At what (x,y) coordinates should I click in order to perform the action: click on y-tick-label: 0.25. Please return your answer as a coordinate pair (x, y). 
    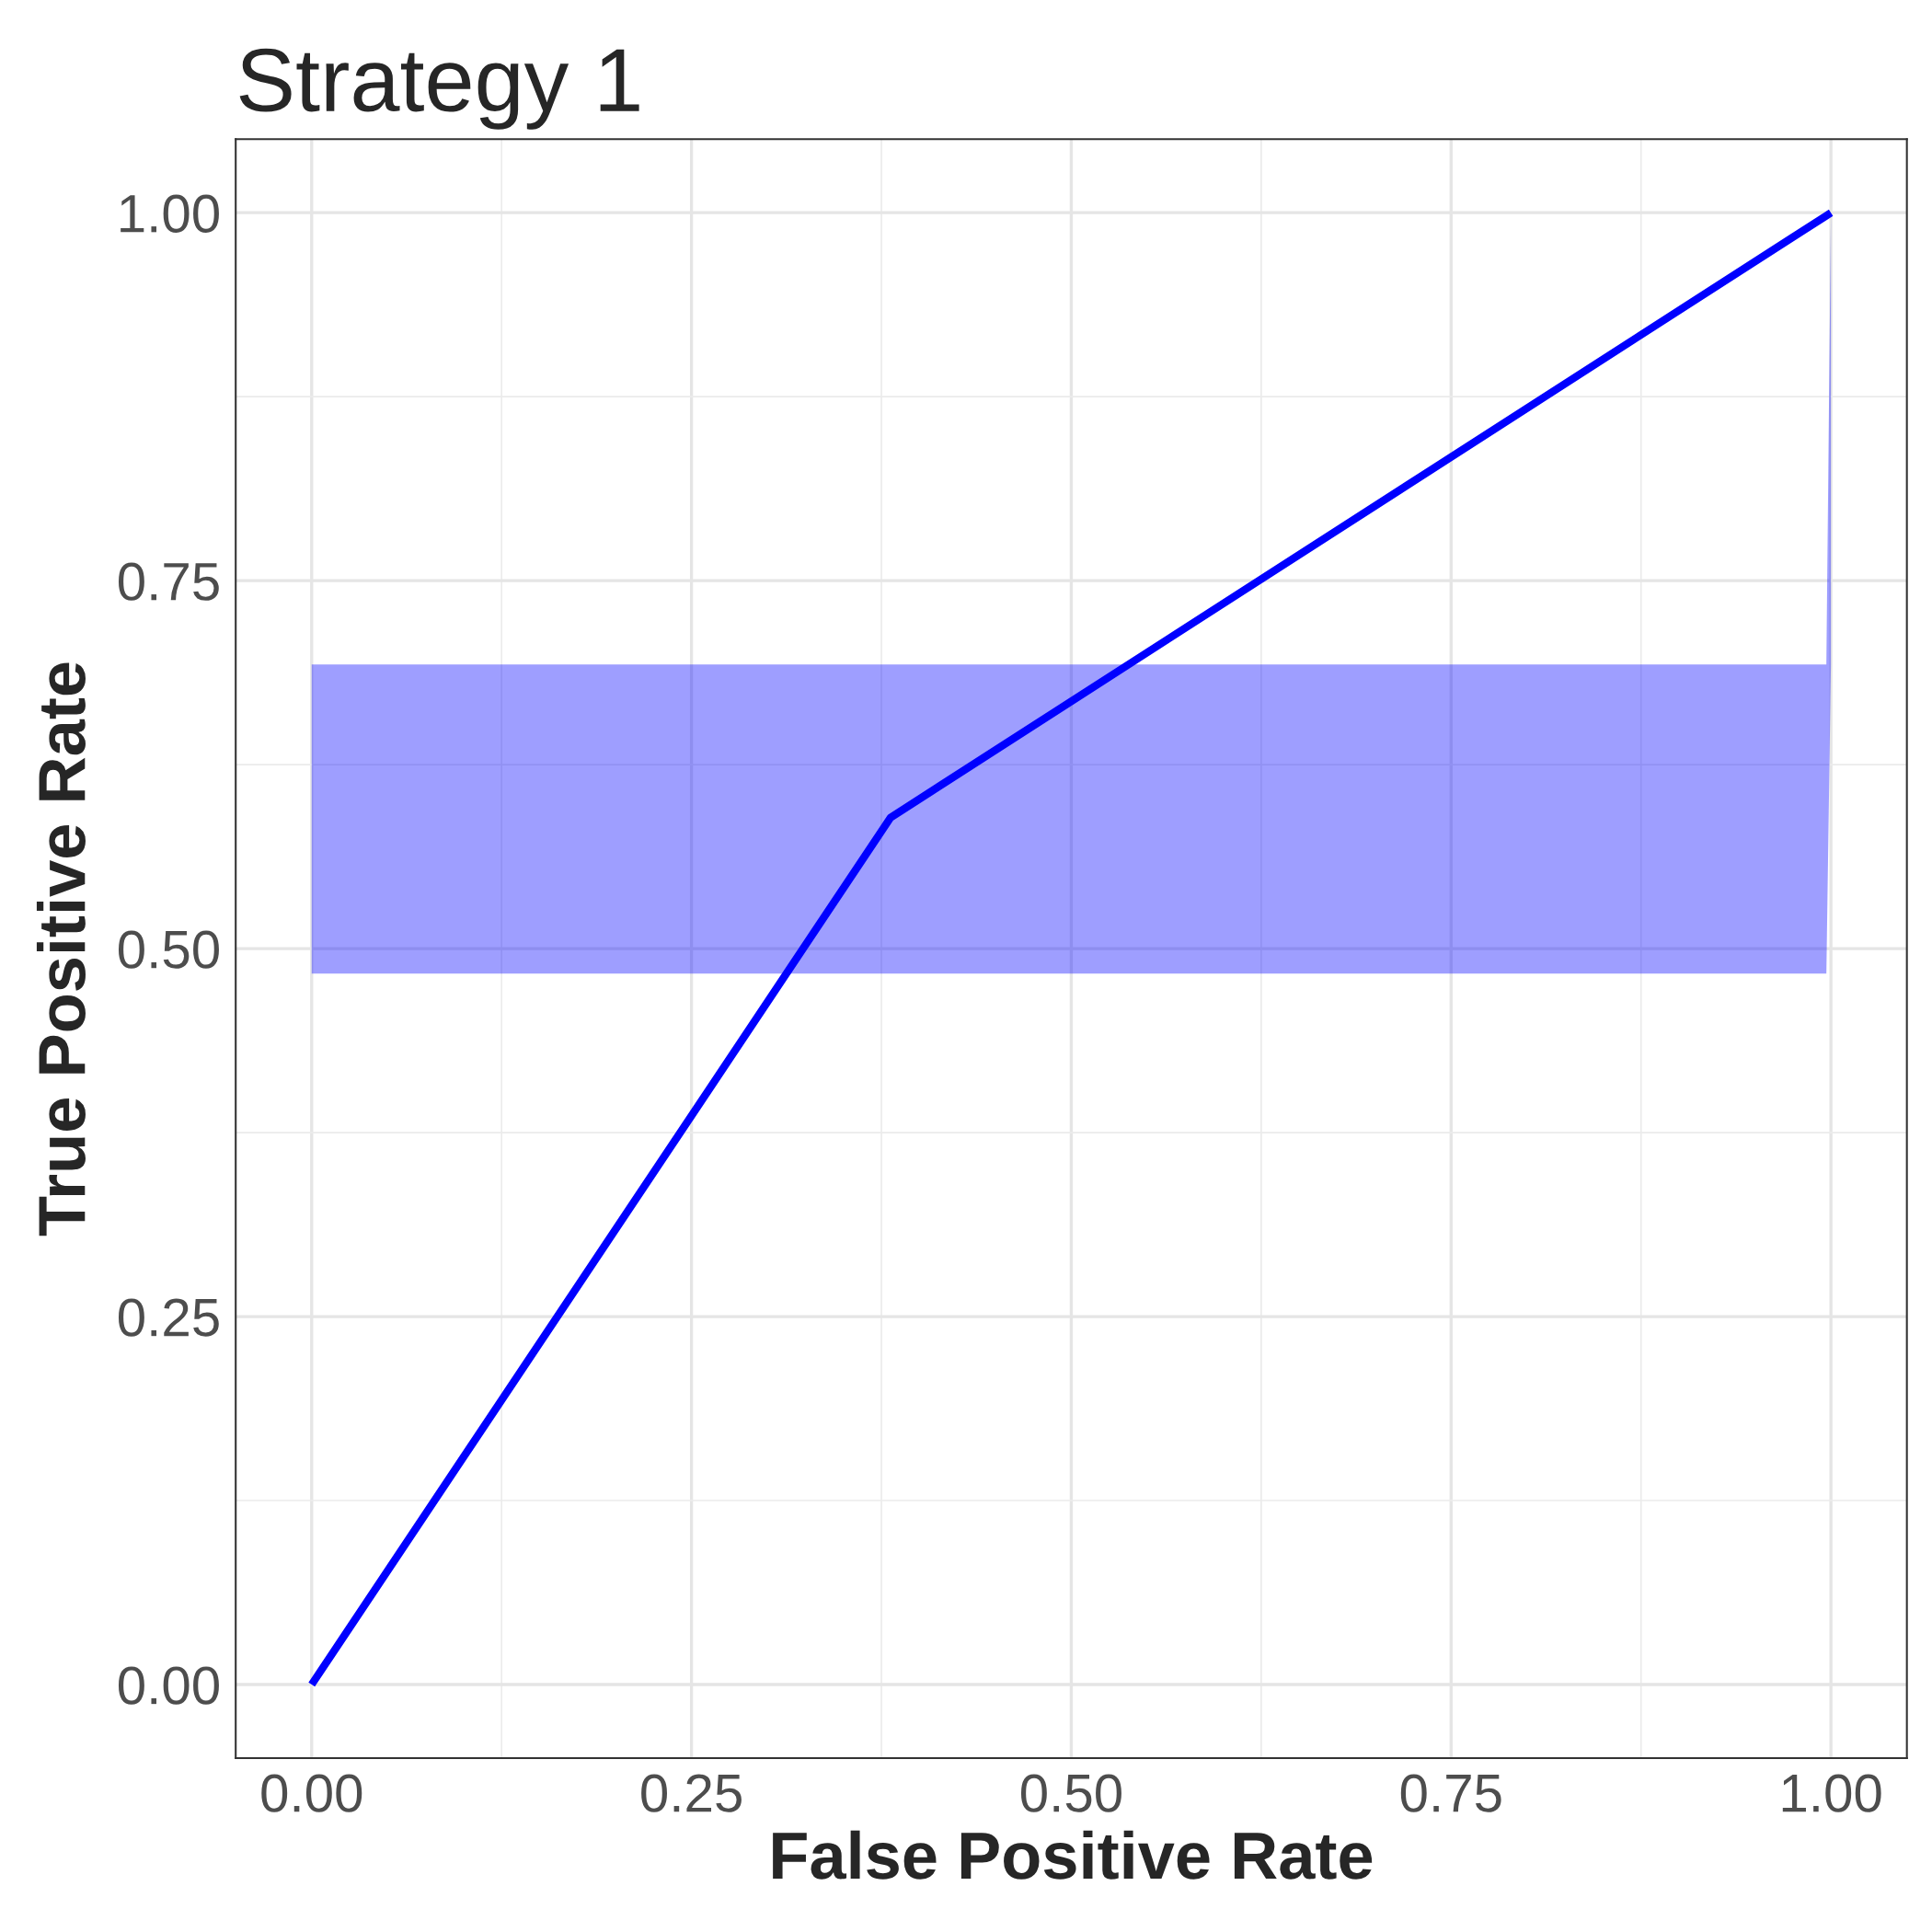
    Looking at the image, I should click on (168, 1317).